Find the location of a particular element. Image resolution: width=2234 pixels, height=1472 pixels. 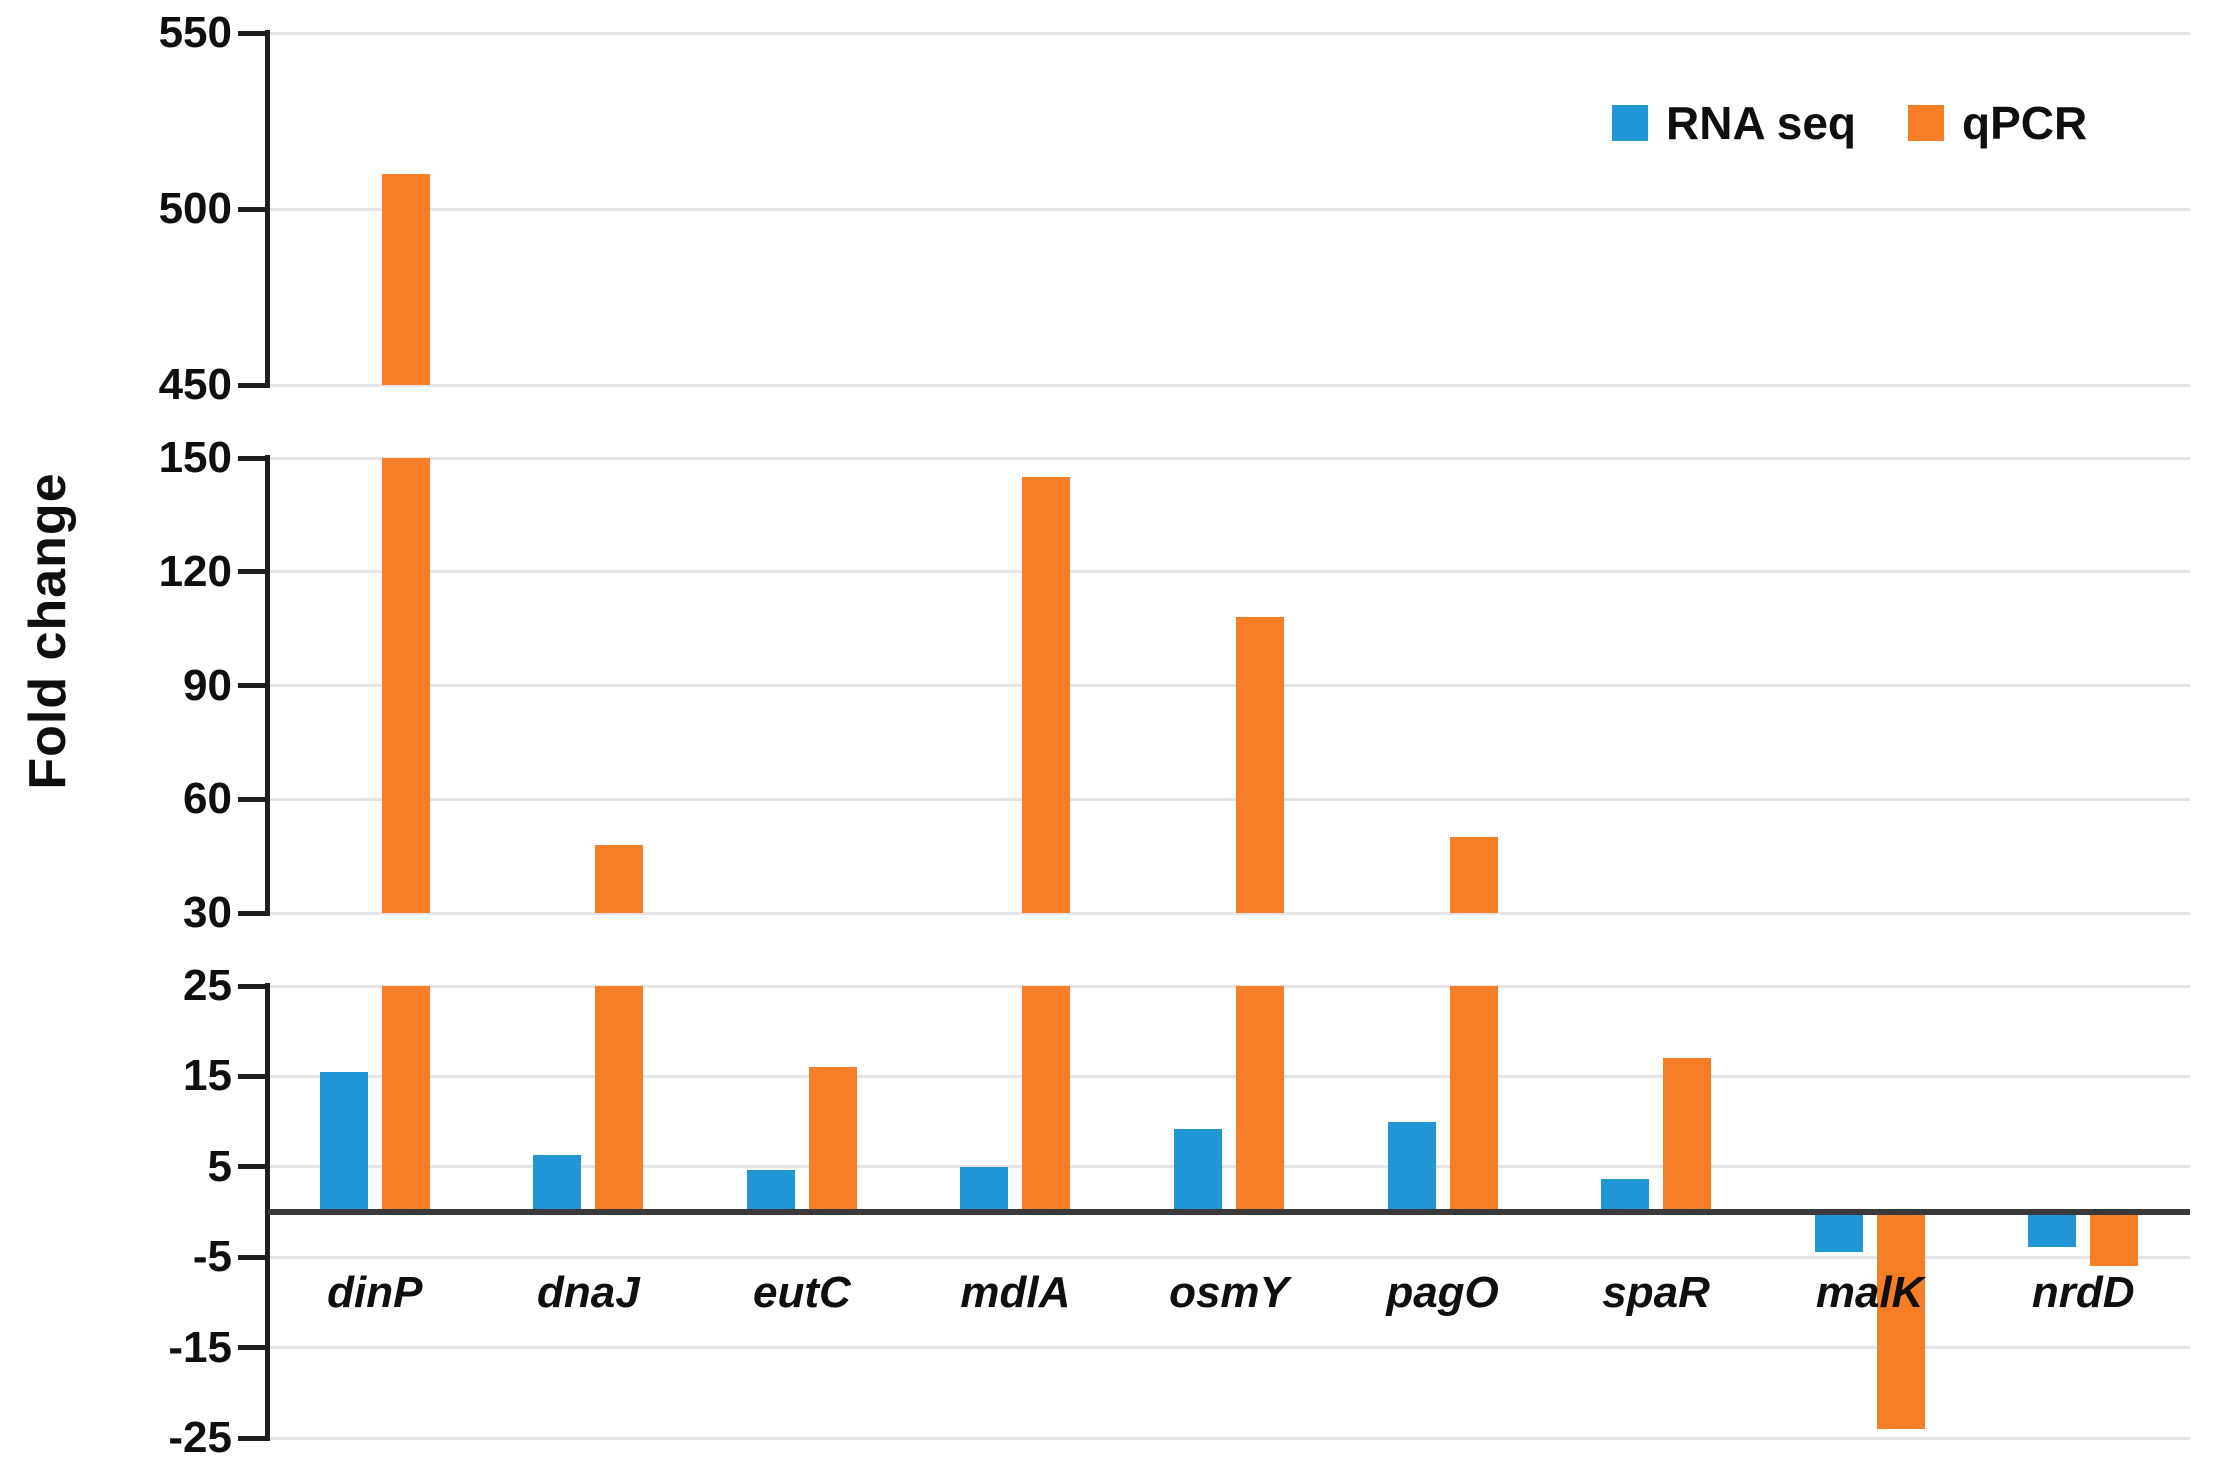

qpcr-swatch is located at coordinates (1926, 123).